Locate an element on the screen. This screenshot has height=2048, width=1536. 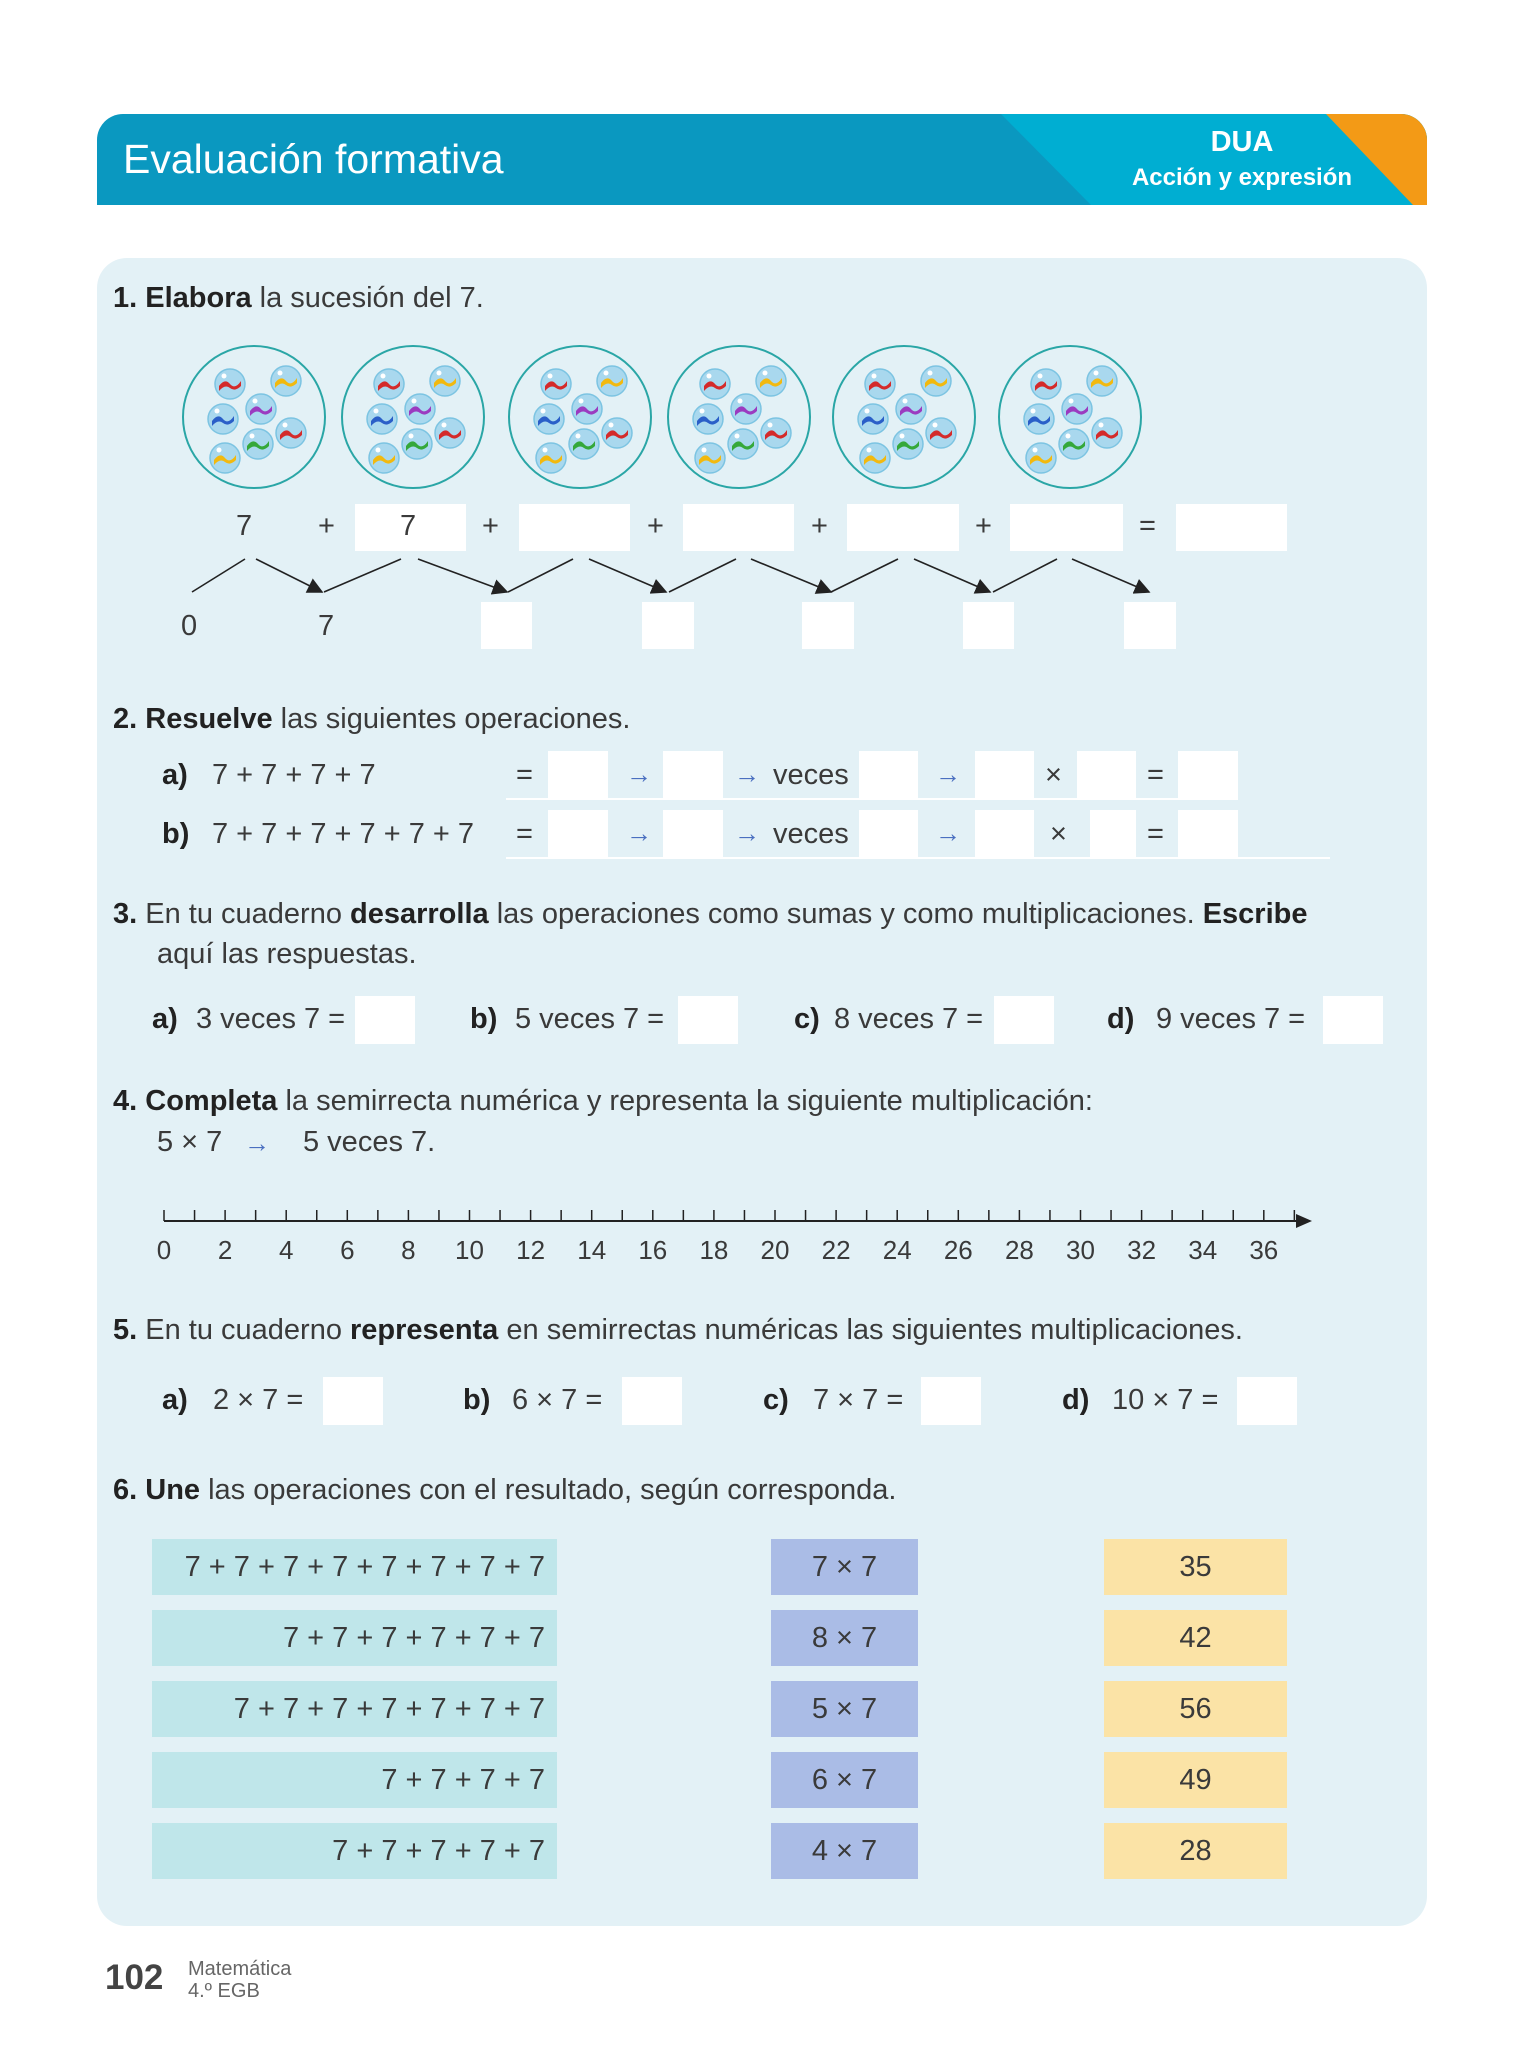
tick-label: 18 is located at coordinates (713, 1250).